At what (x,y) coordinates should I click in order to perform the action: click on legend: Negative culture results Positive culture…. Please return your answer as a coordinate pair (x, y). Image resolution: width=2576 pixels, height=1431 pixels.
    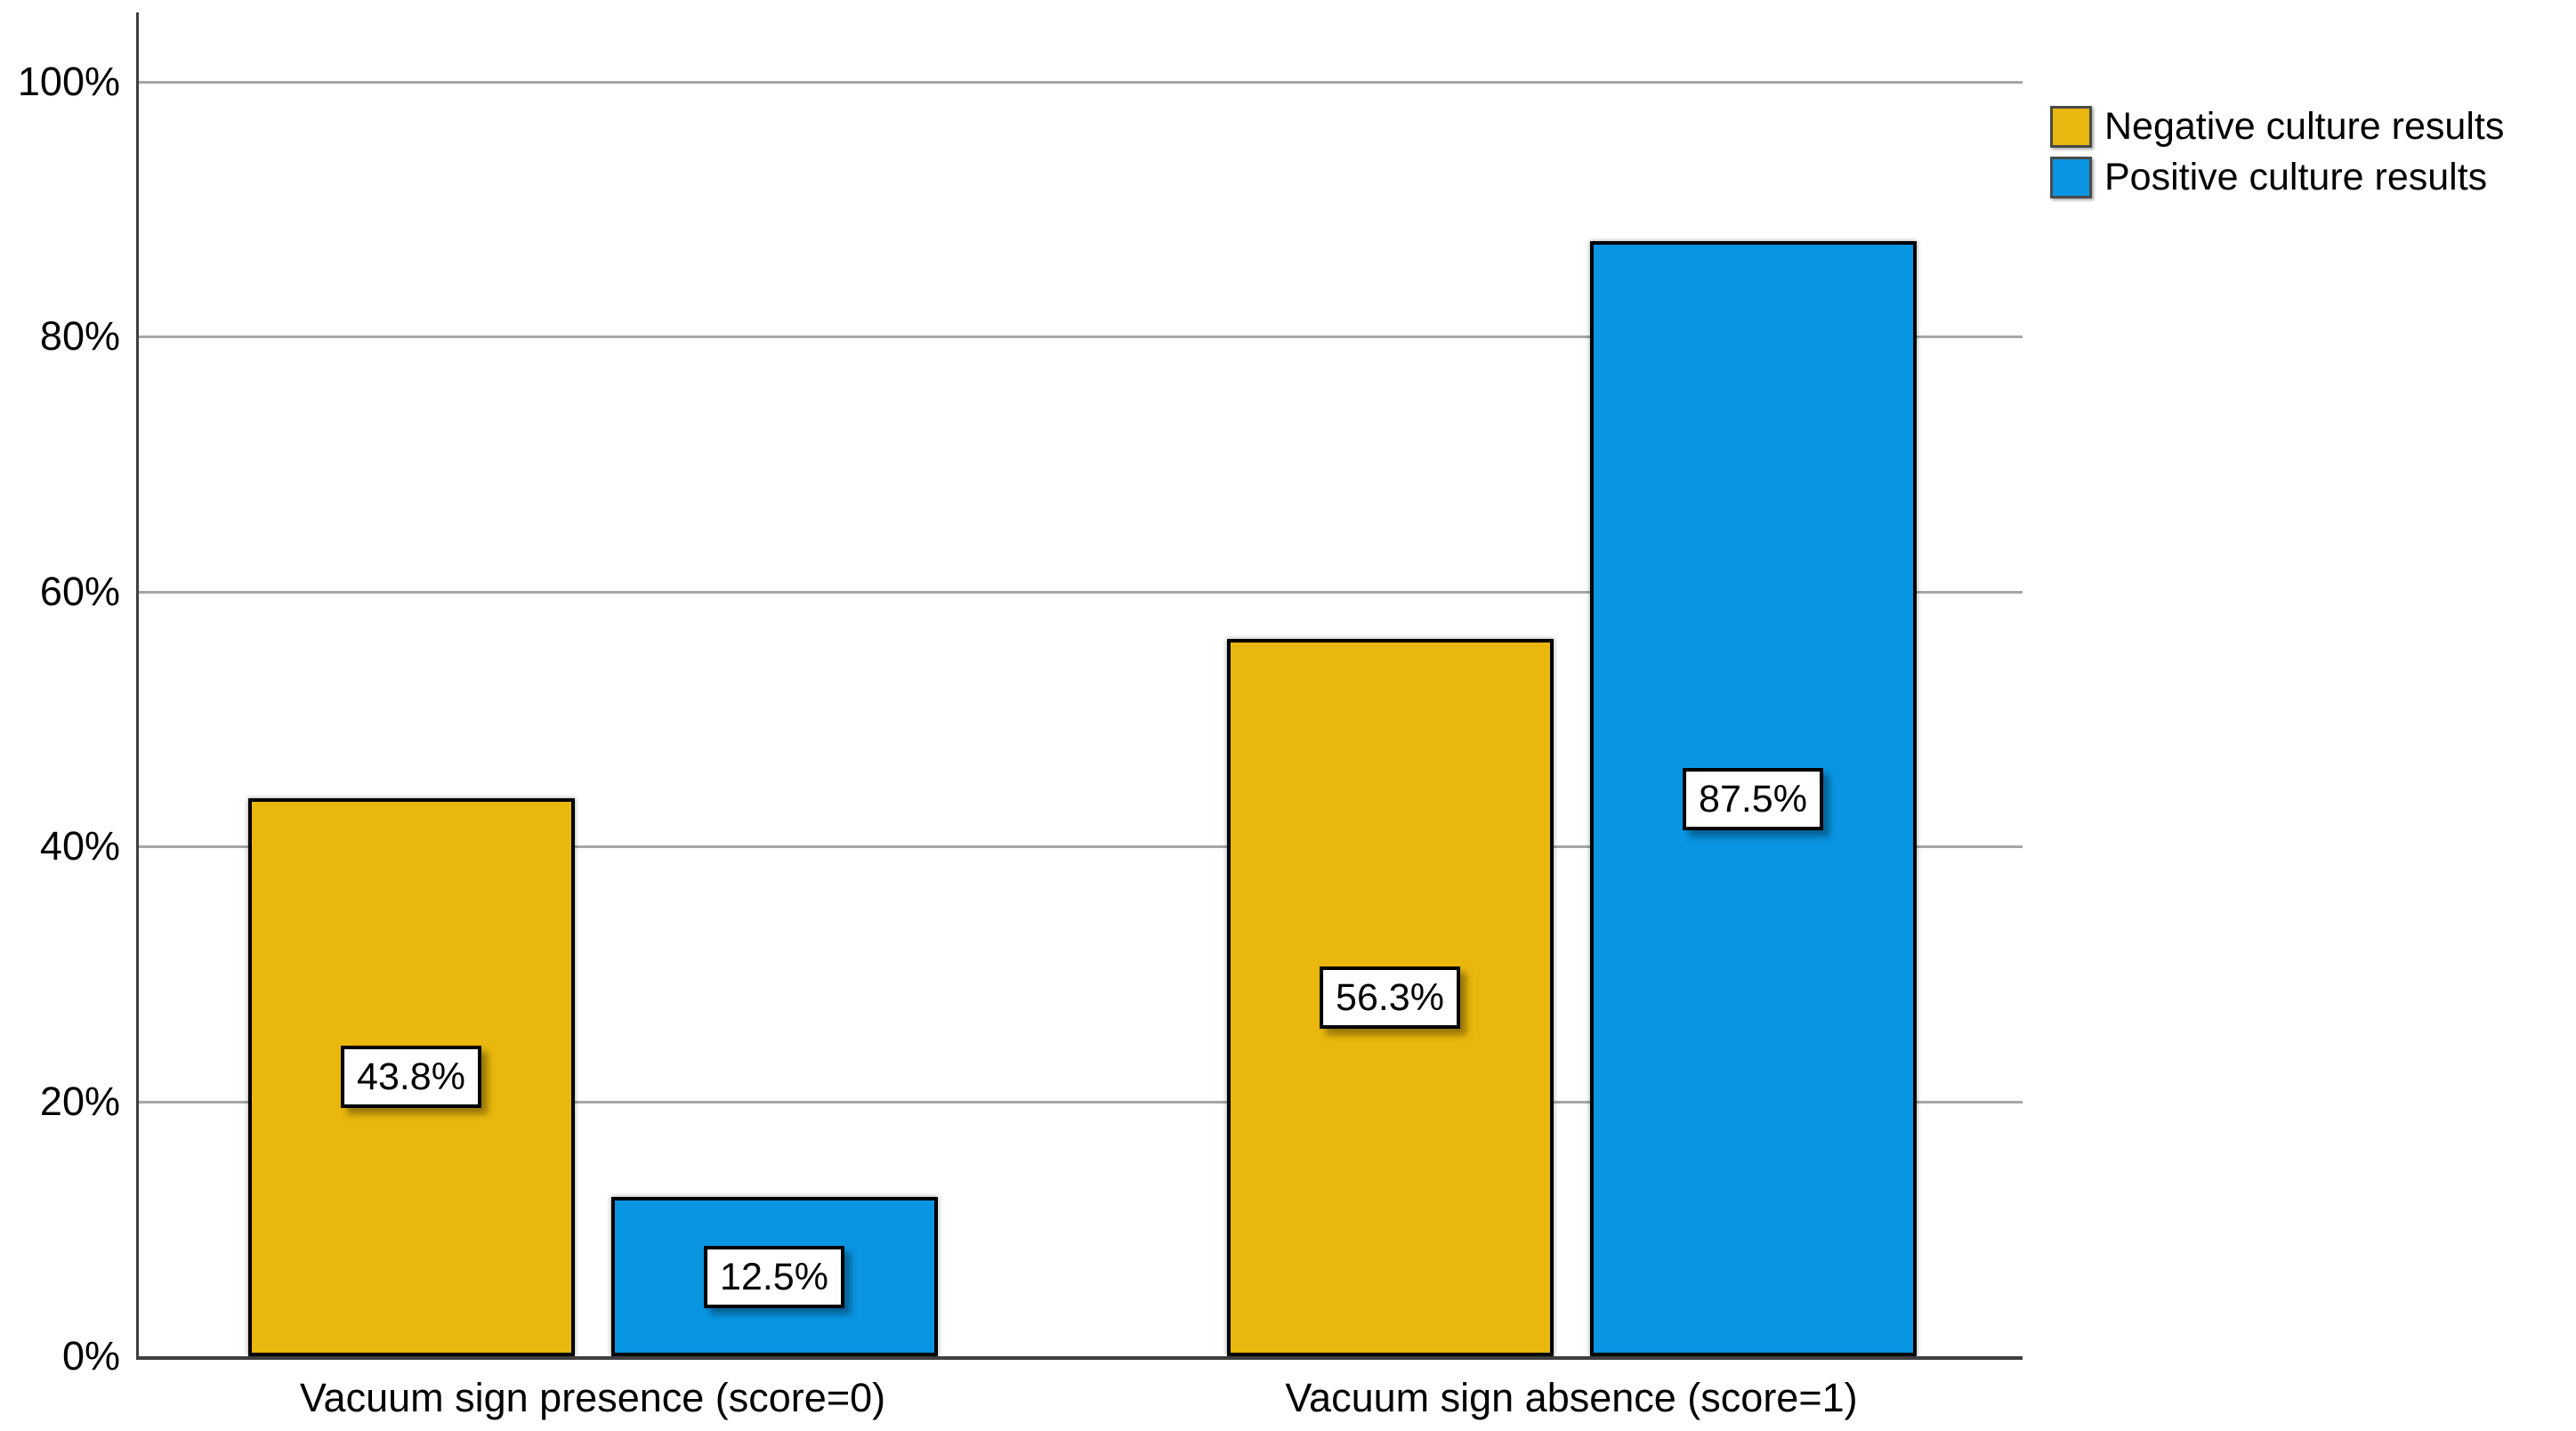
    Looking at the image, I should click on (2277, 152).